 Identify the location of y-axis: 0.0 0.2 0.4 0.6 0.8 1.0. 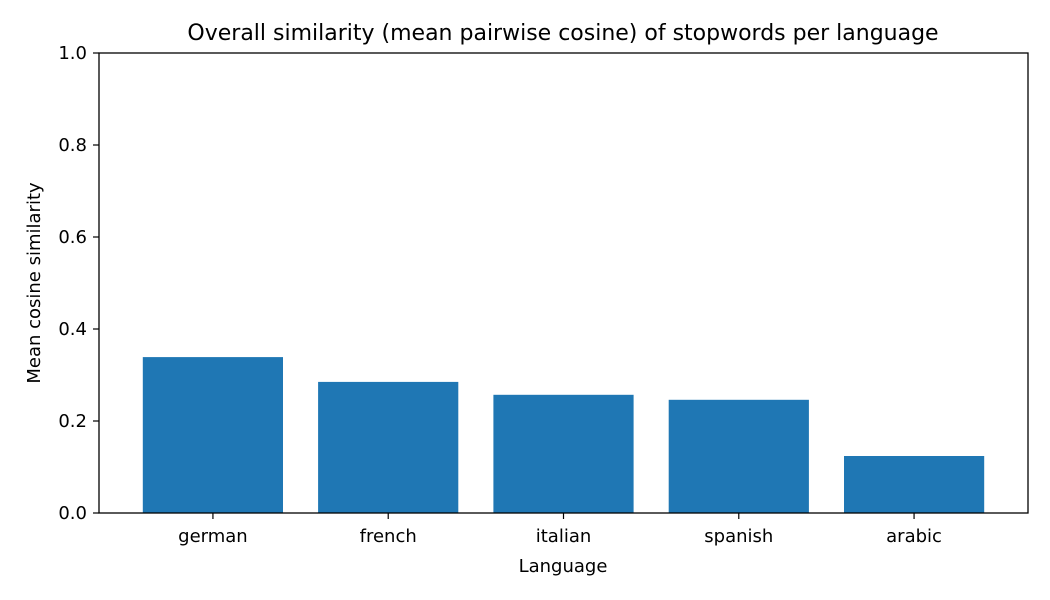
(78, 283).